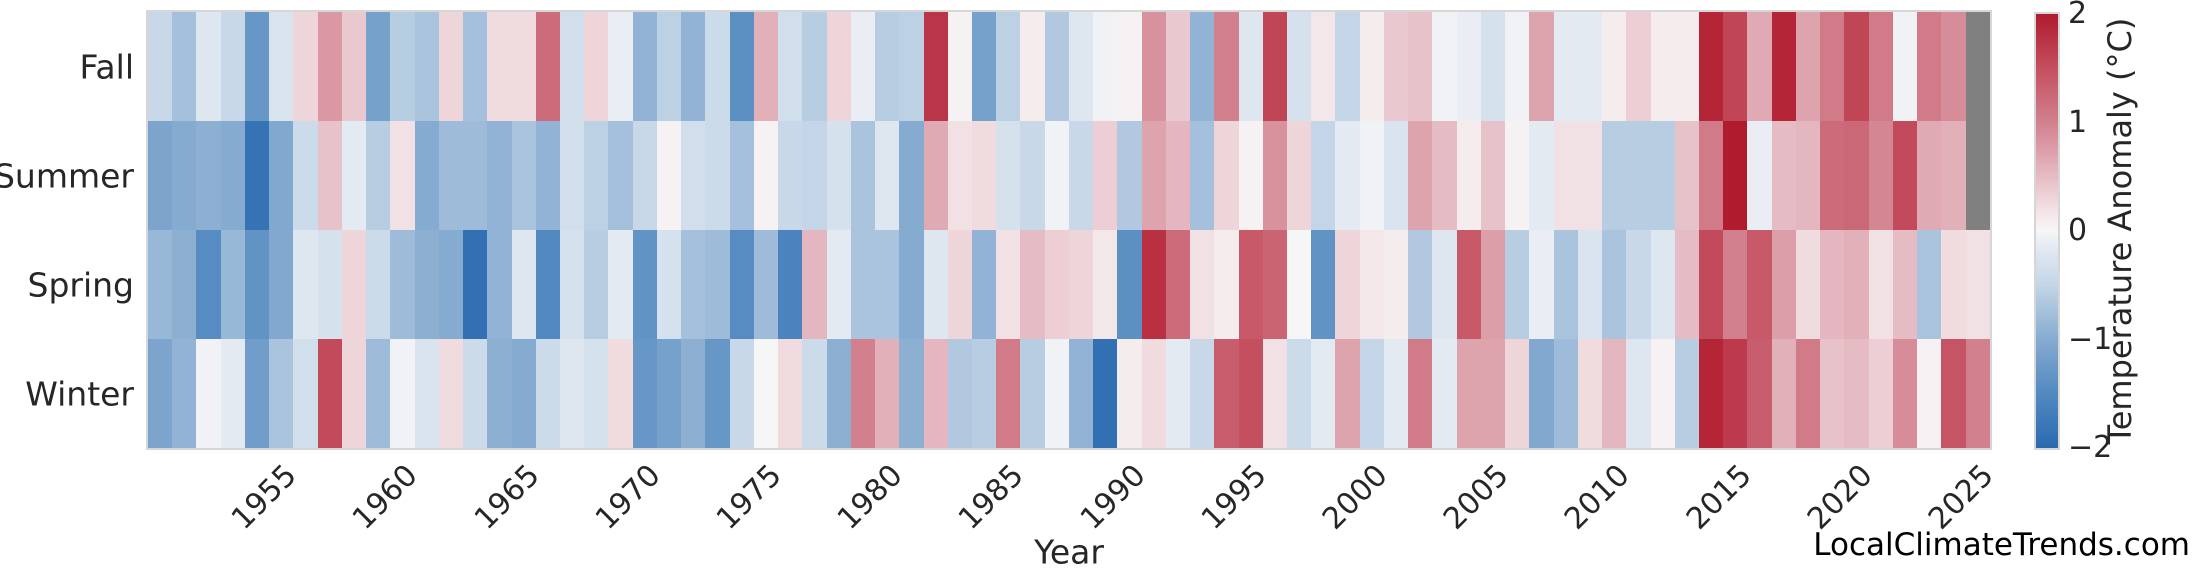  I want to click on y-tick-label-winter: Winter, so click(79, 393).